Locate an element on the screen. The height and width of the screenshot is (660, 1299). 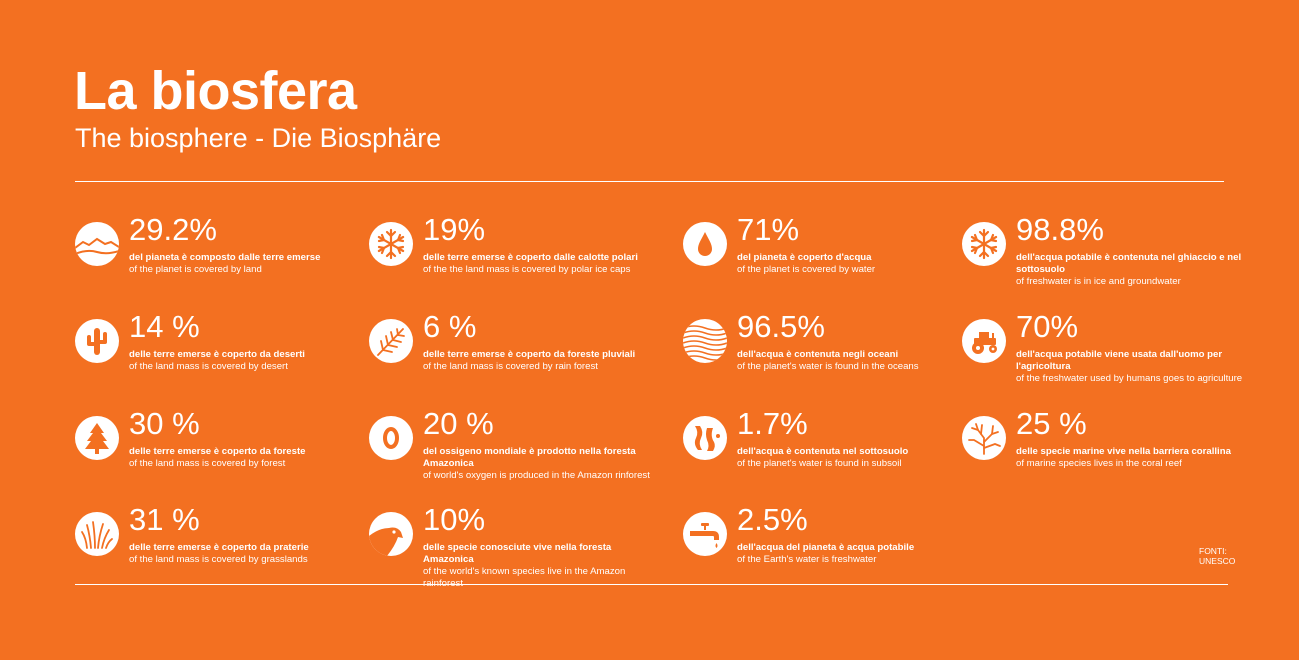
faucet-icon is located at coordinates (705, 534).